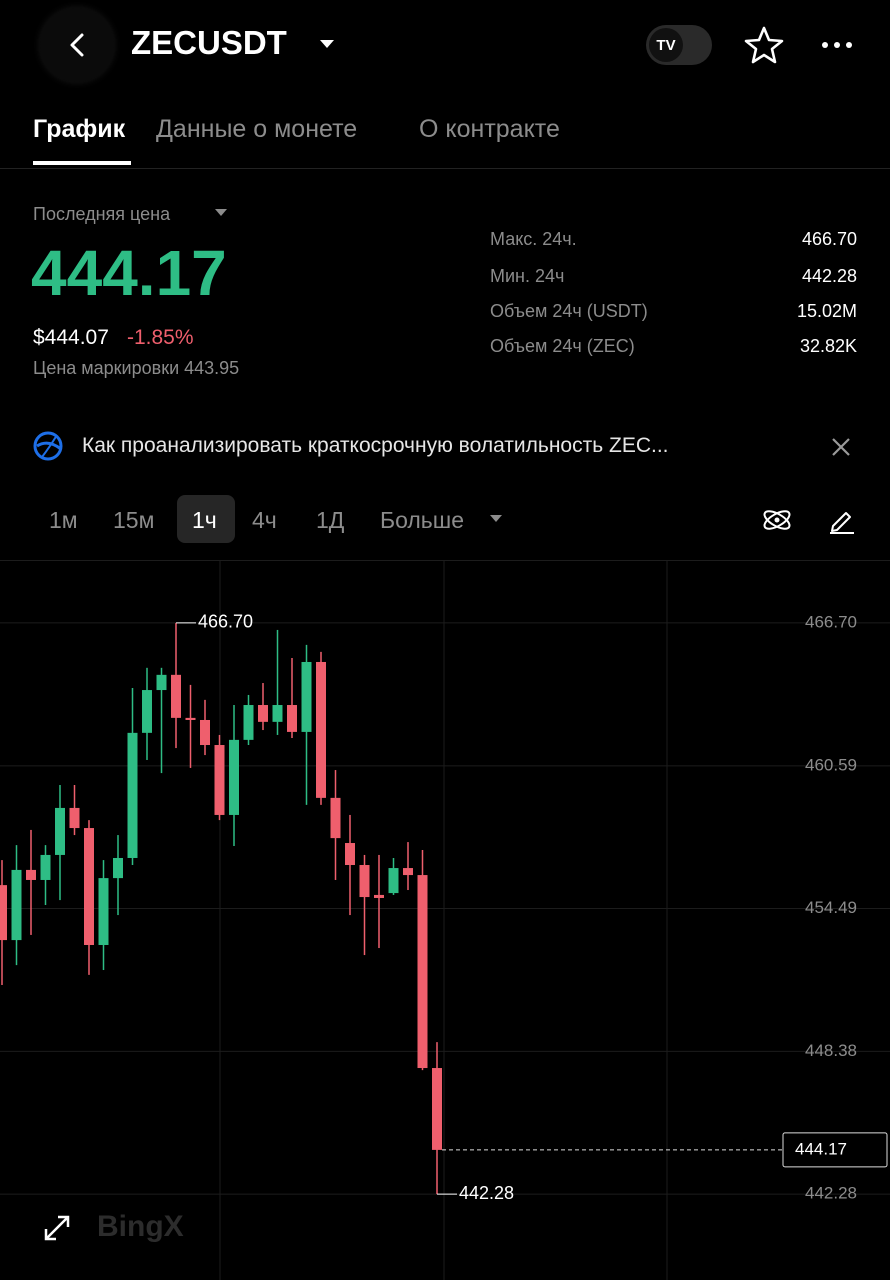 The image size is (890, 1280). Describe the element at coordinates (821, 1148) in the screenshot. I see `price-tag: 444.17` at that location.